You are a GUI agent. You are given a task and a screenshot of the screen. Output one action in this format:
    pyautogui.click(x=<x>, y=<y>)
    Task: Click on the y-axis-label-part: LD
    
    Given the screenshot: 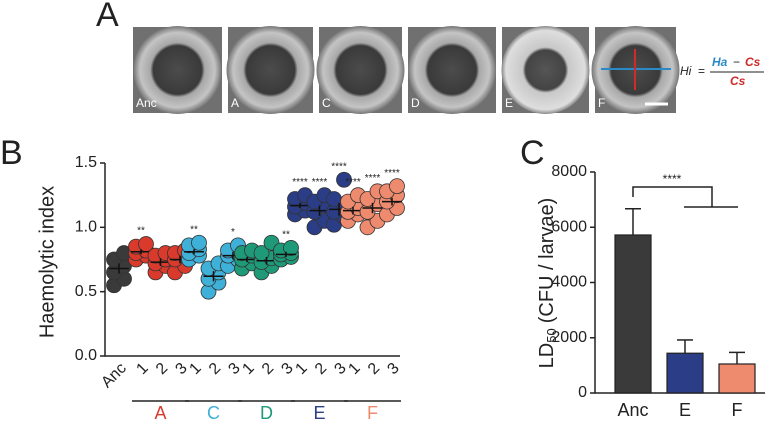 What is the action you would take?
    pyautogui.click(x=547, y=356)
    